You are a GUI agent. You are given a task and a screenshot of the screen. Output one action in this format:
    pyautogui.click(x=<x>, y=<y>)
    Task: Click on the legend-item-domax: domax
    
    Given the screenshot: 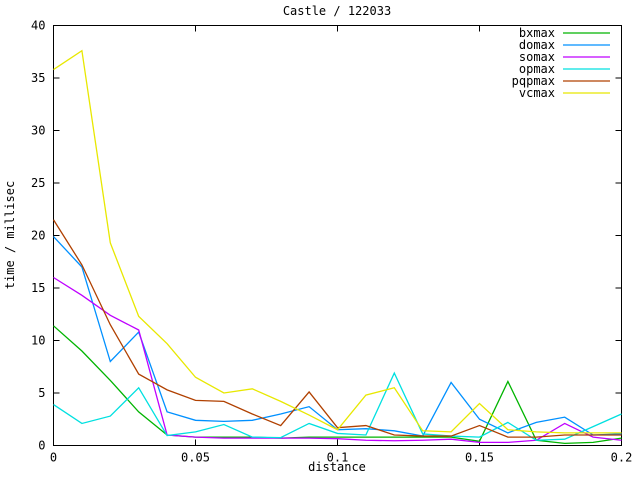 What is the action you would take?
    pyautogui.click(x=564, y=45)
    